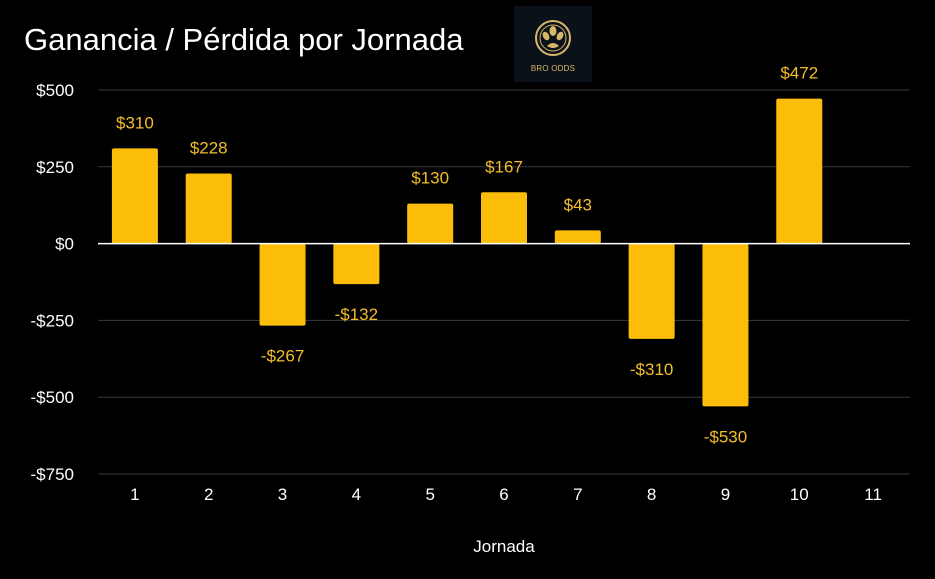 This screenshot has width=935, height=579. I want to click on data-label: $130, so click(430, 178).